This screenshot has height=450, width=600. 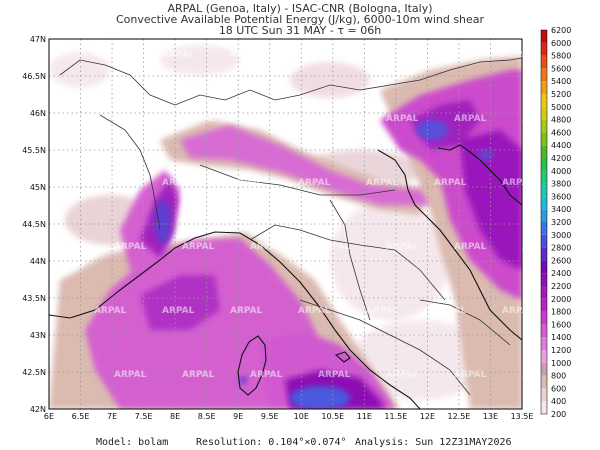 I want to click on lat-label: 44.5N, so click(x=34, y=224).